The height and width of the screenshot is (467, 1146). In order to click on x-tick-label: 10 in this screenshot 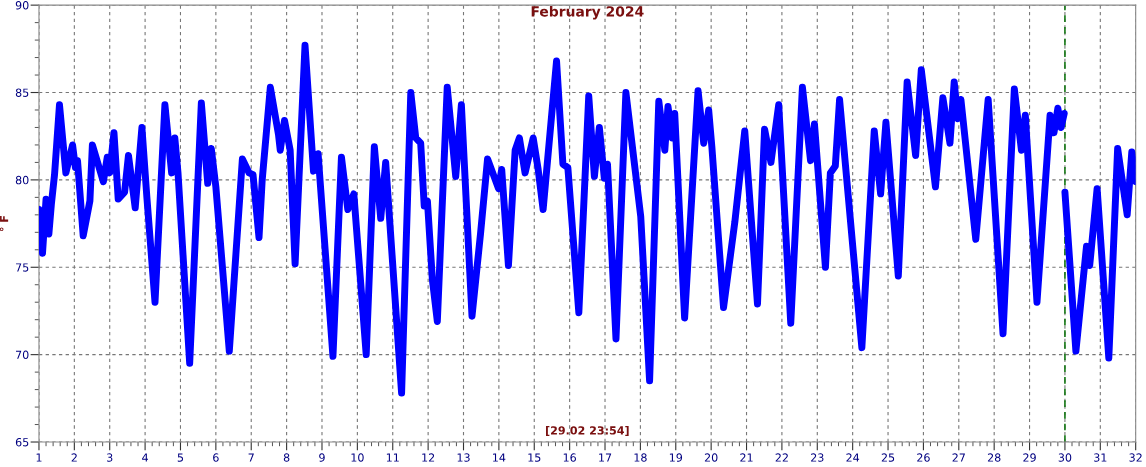, I will do `click(357, 457)`.